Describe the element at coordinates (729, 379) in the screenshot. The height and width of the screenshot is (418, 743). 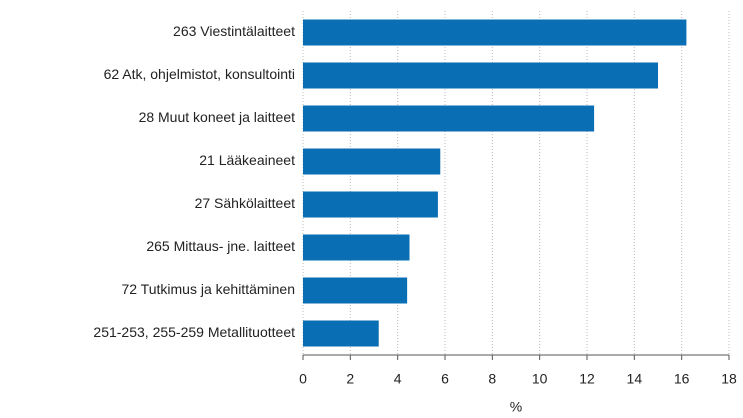
I see `x-tick-label: 18` at that location.